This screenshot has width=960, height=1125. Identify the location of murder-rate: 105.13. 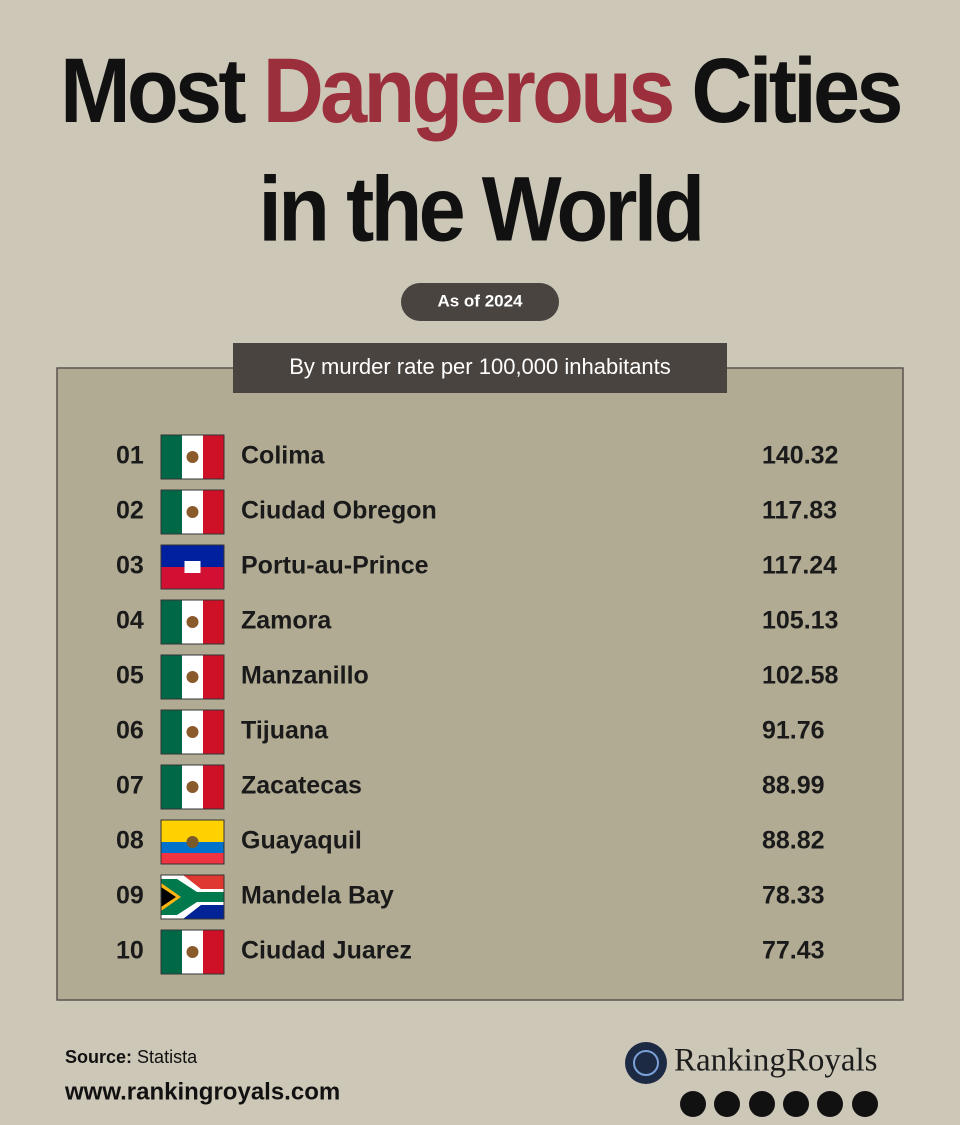
(800, 621).